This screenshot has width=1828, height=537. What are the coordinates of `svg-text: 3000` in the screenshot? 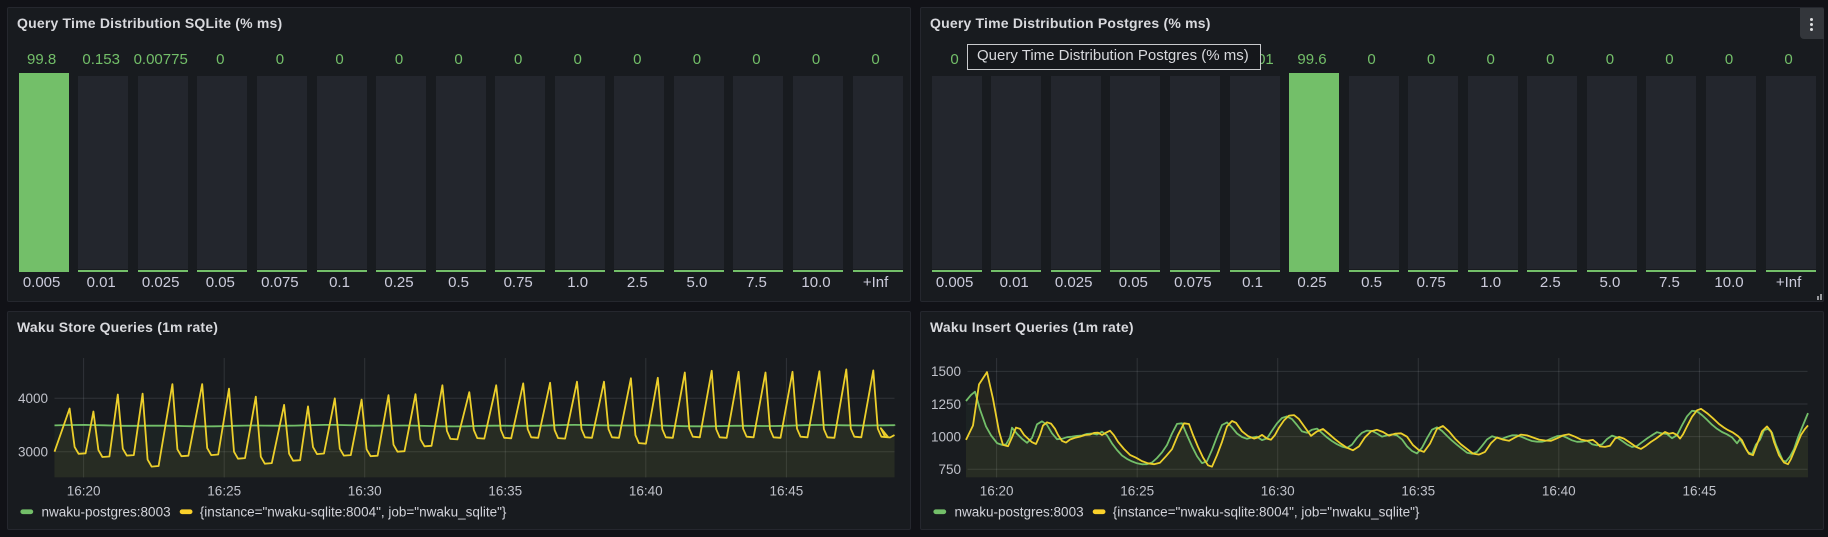 It's located at (33, 452).